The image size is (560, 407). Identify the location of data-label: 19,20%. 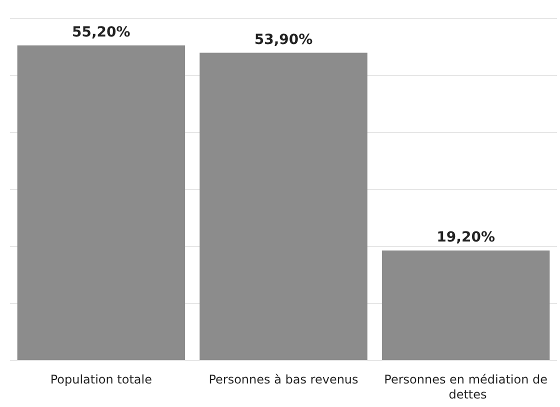
(465, 238).